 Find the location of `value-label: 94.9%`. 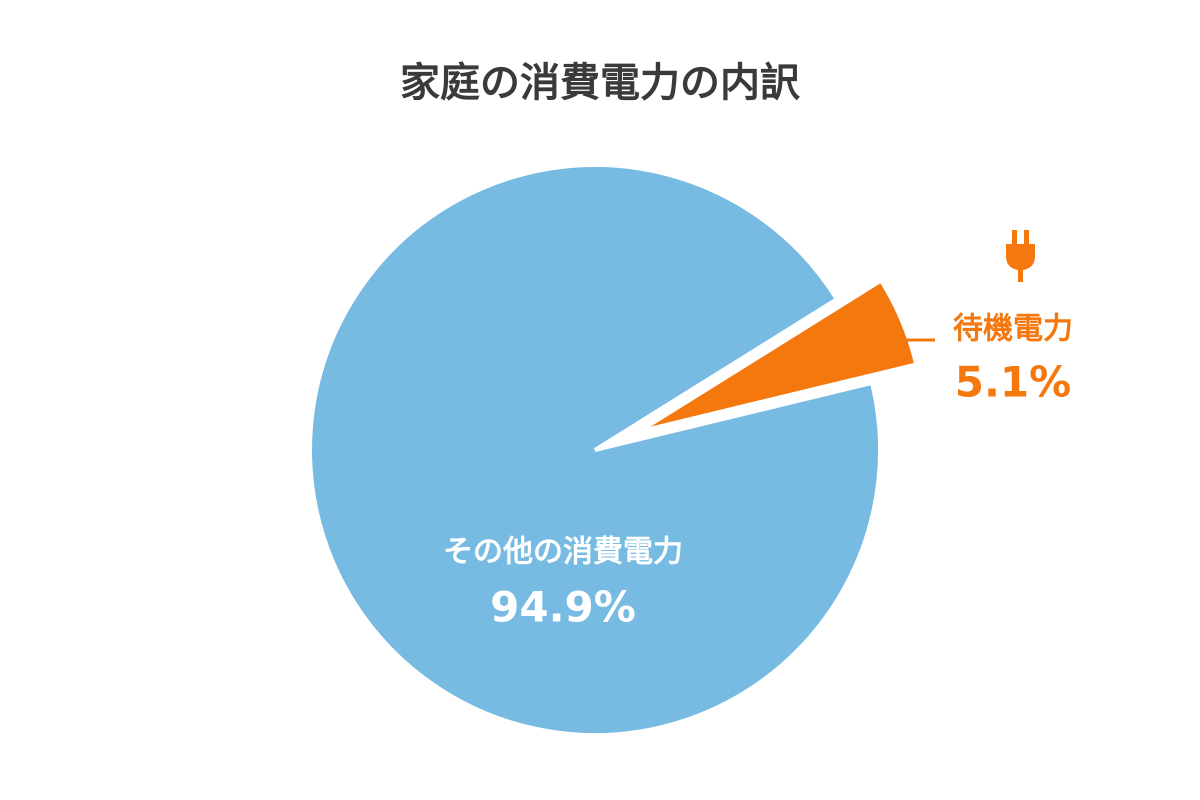

value-label: 94.9% is located at coordinates (563, 607).